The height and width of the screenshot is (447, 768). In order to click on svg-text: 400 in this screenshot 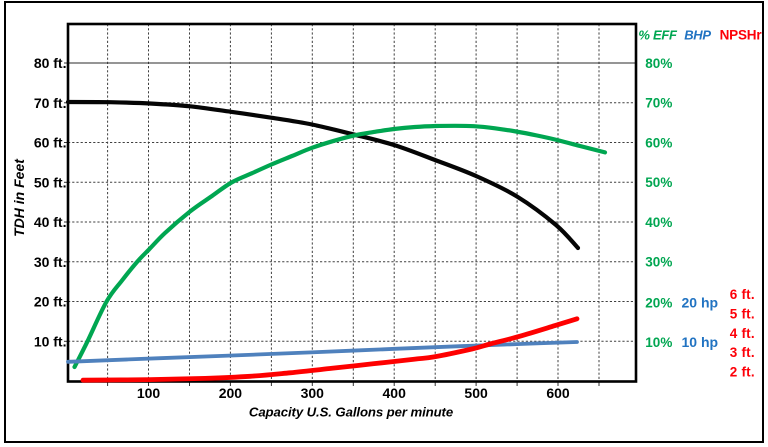, I will do `click(395, 393)`.